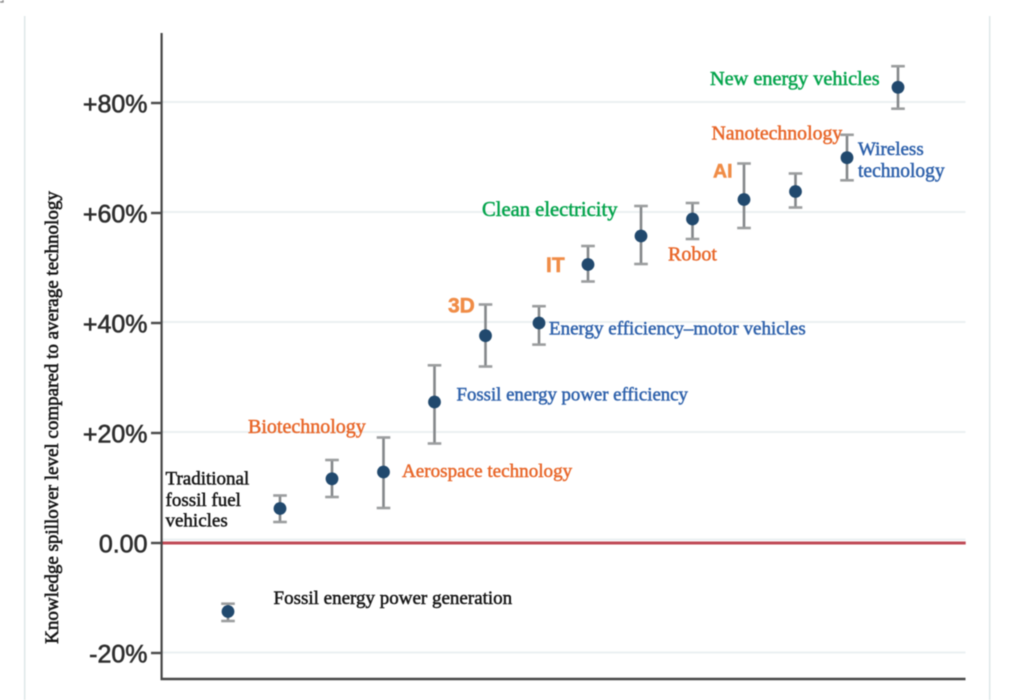 This screenshot has width=1029, height=700. I want to click on svg-text: Fossil energy power efficiency, so click(573, 395).